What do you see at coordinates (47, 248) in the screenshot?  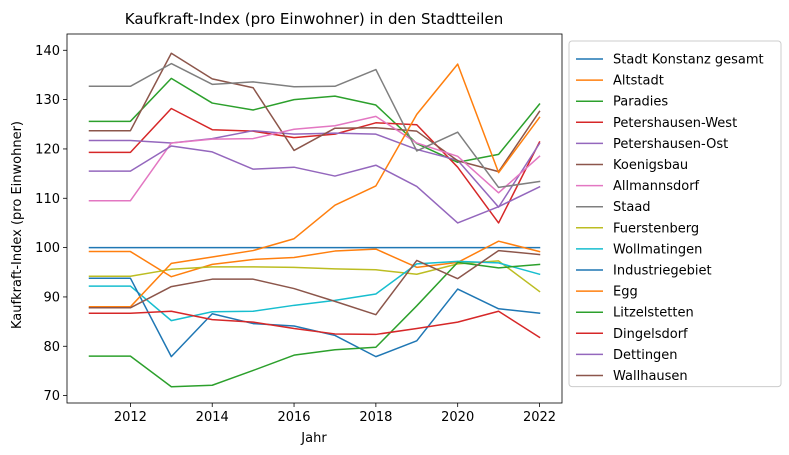 I see `y-tick-label-3: 100` at bounding box center [47, 248].